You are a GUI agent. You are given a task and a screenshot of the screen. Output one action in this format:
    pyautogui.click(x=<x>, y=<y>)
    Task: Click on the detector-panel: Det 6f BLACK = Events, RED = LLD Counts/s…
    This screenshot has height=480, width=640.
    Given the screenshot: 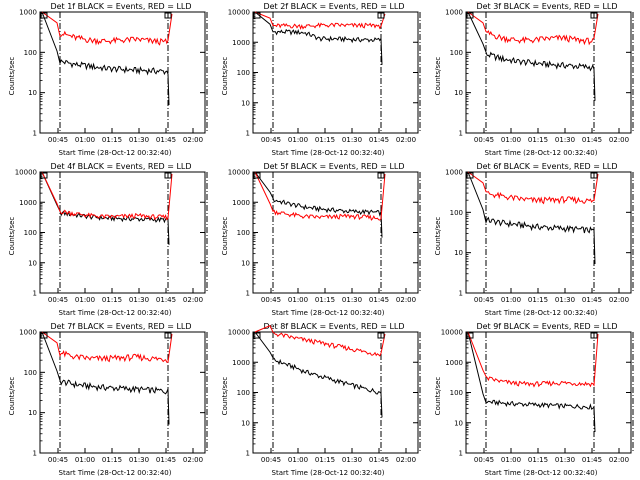 What is the action you would take?
    pyautogui.click(x=532, y=240)
    